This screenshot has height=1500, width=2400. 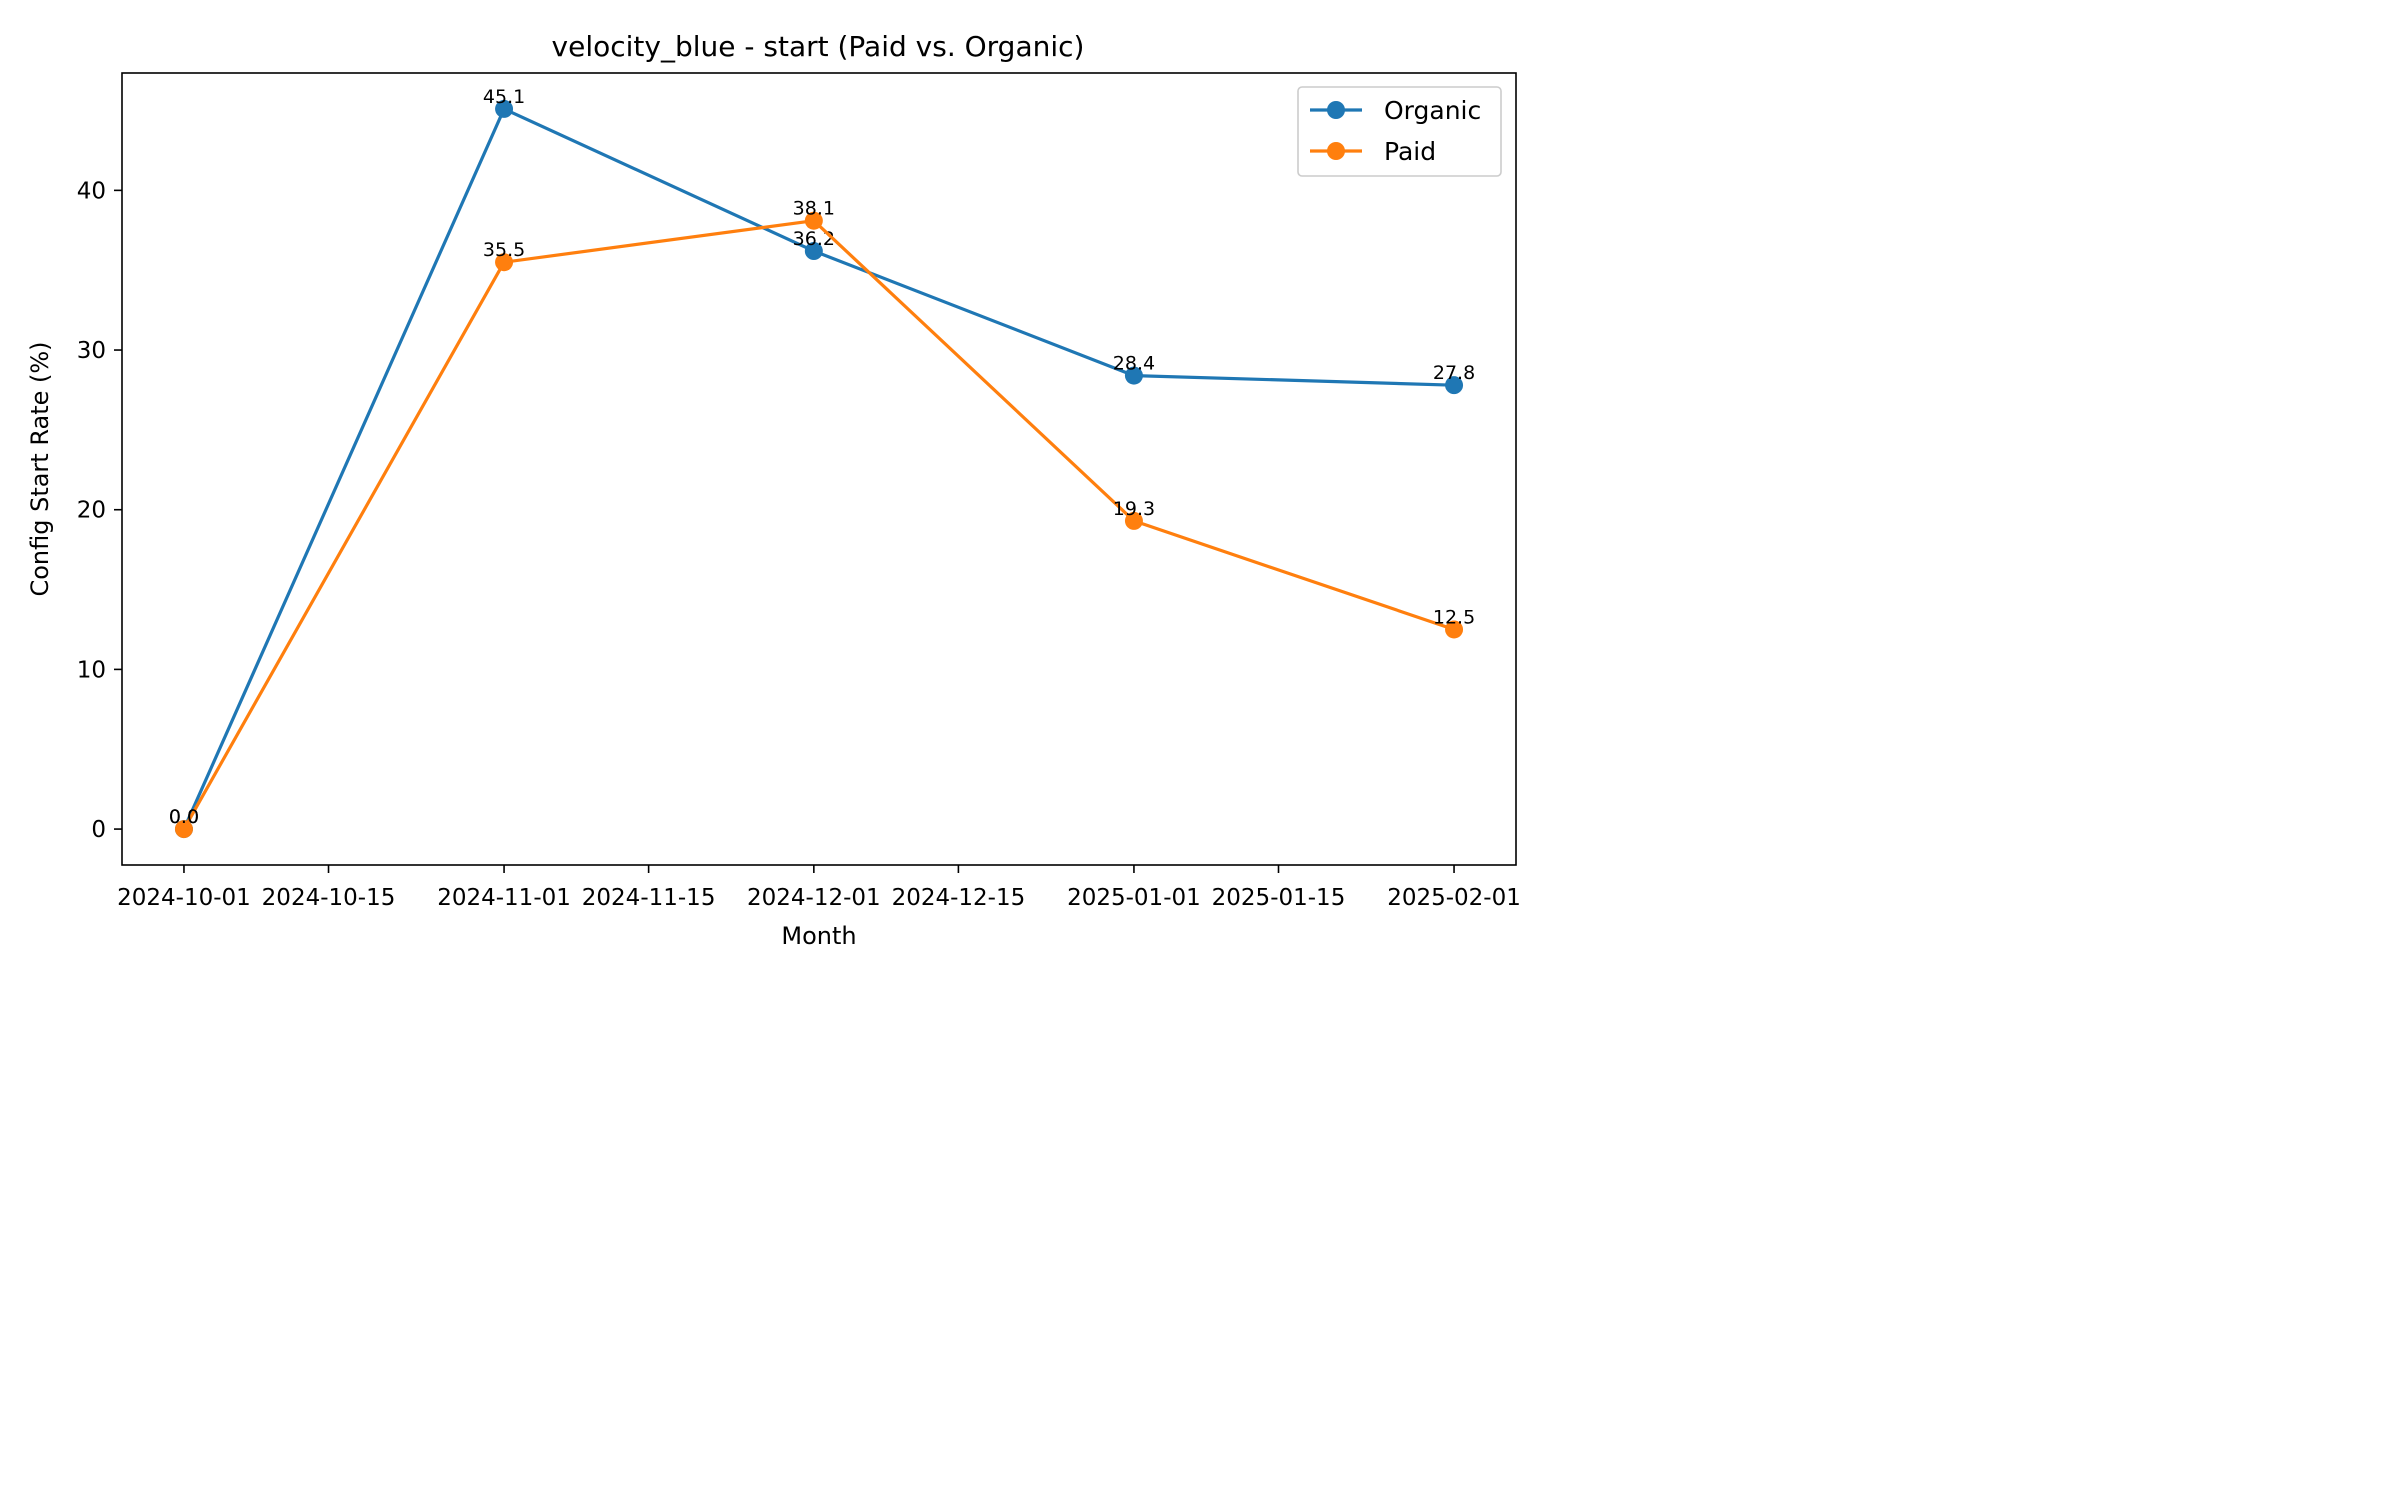 I want to click on data-label-paid: 19.3, so click(x=1134, y=509).